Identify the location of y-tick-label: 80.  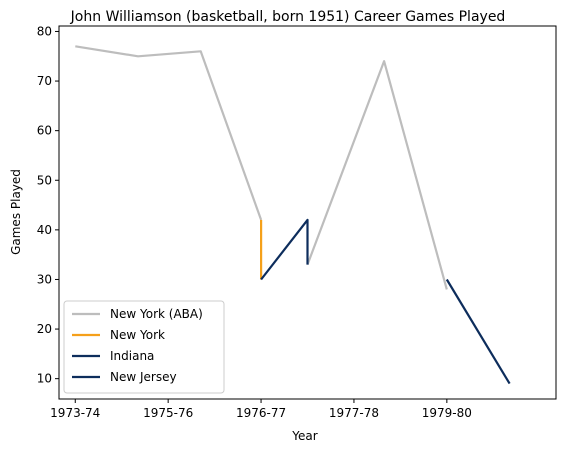
(44, 31).